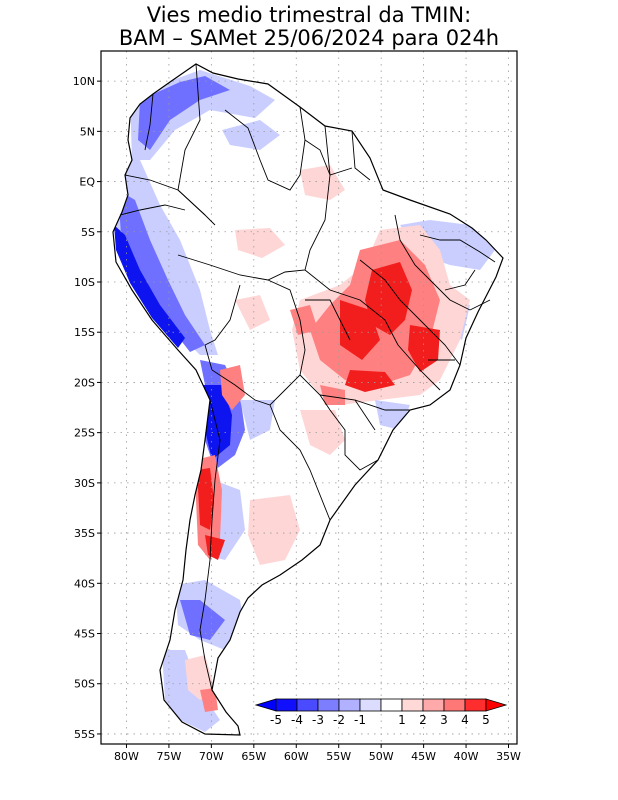 This screenshot has height=800, width=618. What do you see at coordinates (126, 756) in the screenshot?
I see `lon-tick-label: 80W` at bounding box center [126, 756].